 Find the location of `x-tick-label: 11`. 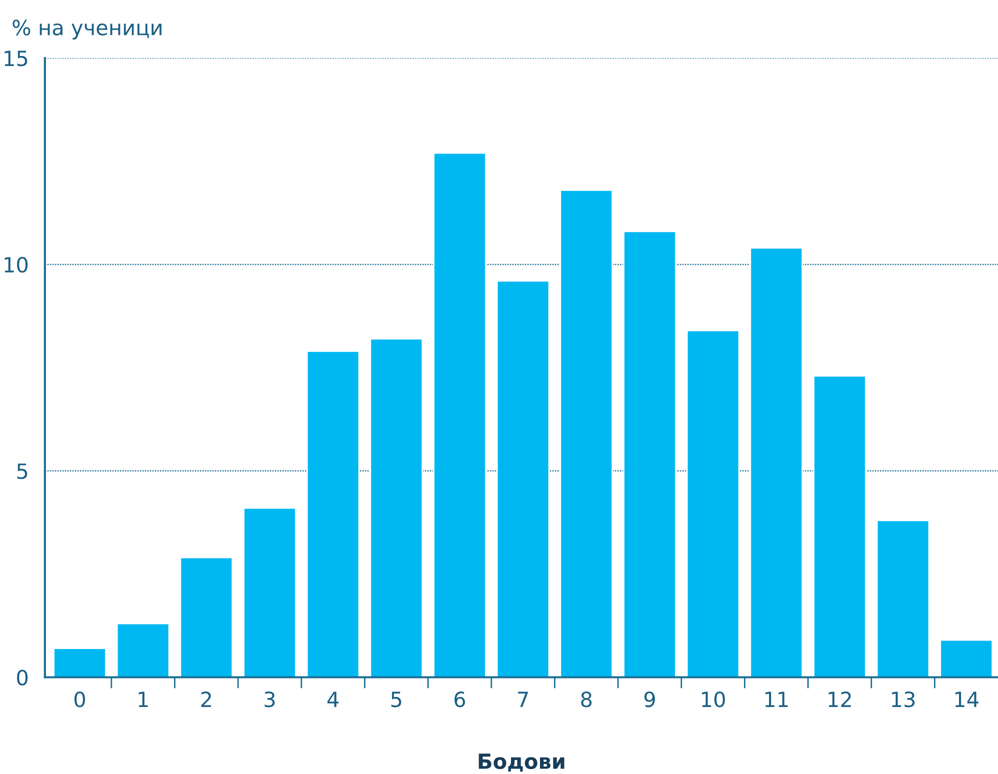

x-tick-label: 11 is located at coordinates (776, 699).